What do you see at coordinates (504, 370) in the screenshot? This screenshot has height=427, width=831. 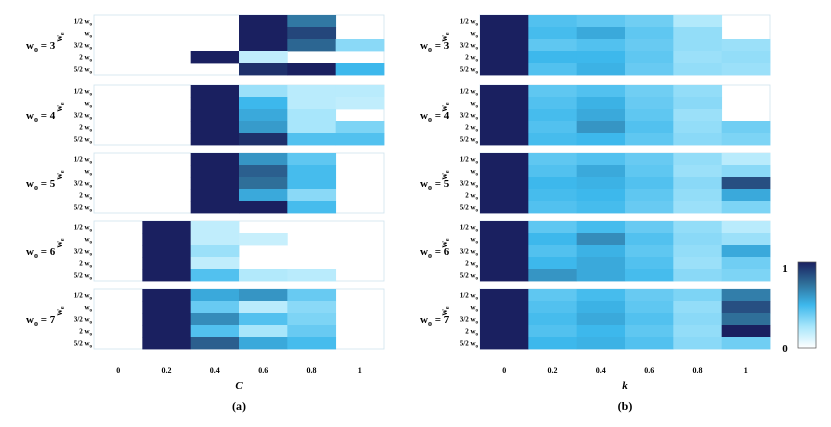 I see `x-tick-label: 0` at bounding box center [504, 370].